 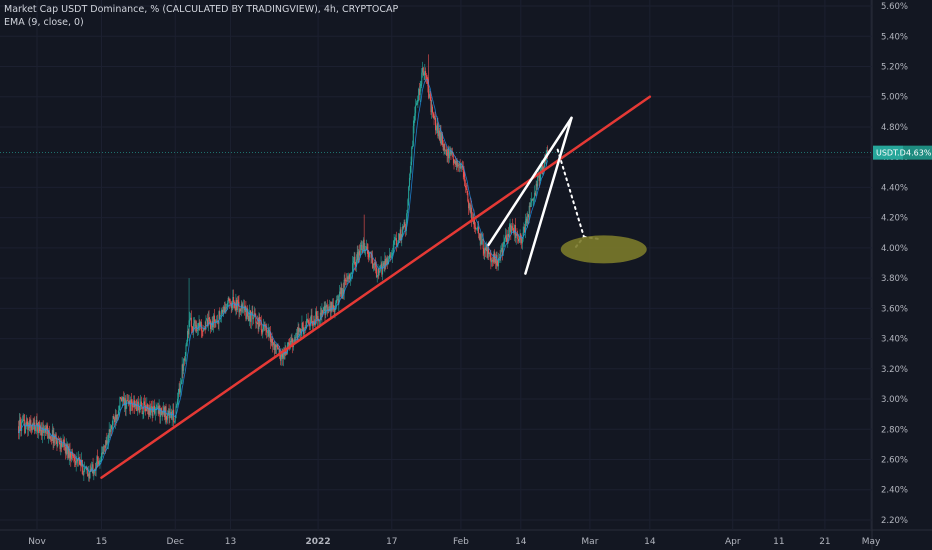 I want to click on x-tick-label: Apr, so click(x=733, y=542).